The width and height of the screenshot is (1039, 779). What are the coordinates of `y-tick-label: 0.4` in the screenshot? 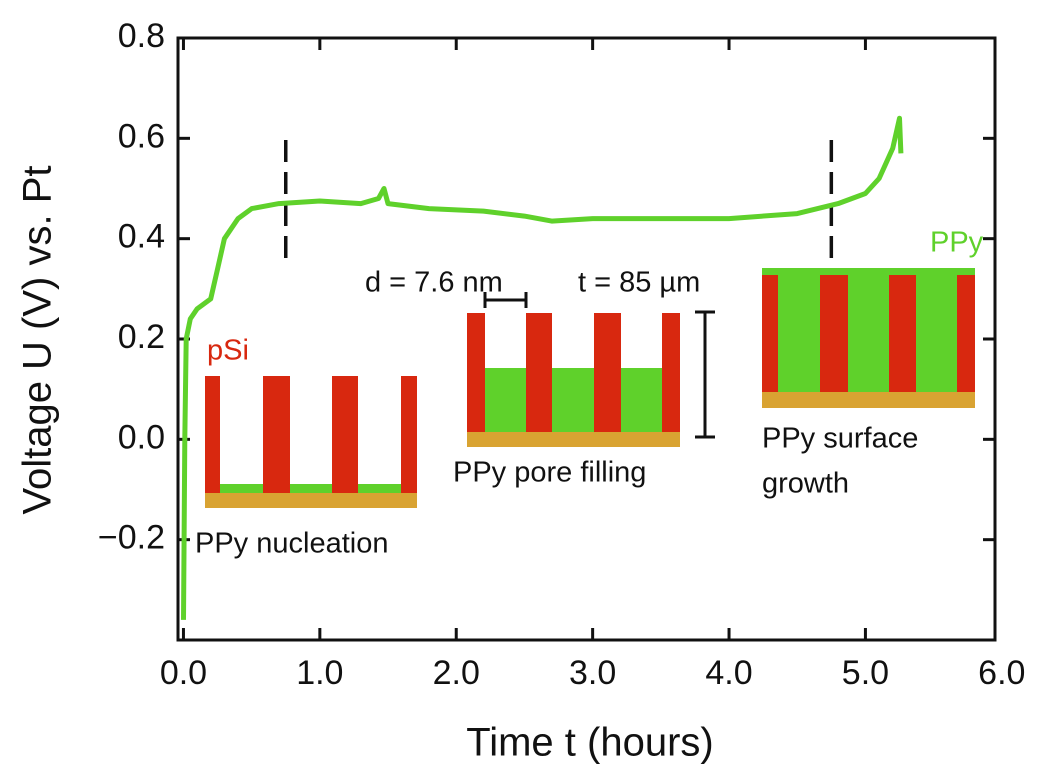 It's located at (141, 237).